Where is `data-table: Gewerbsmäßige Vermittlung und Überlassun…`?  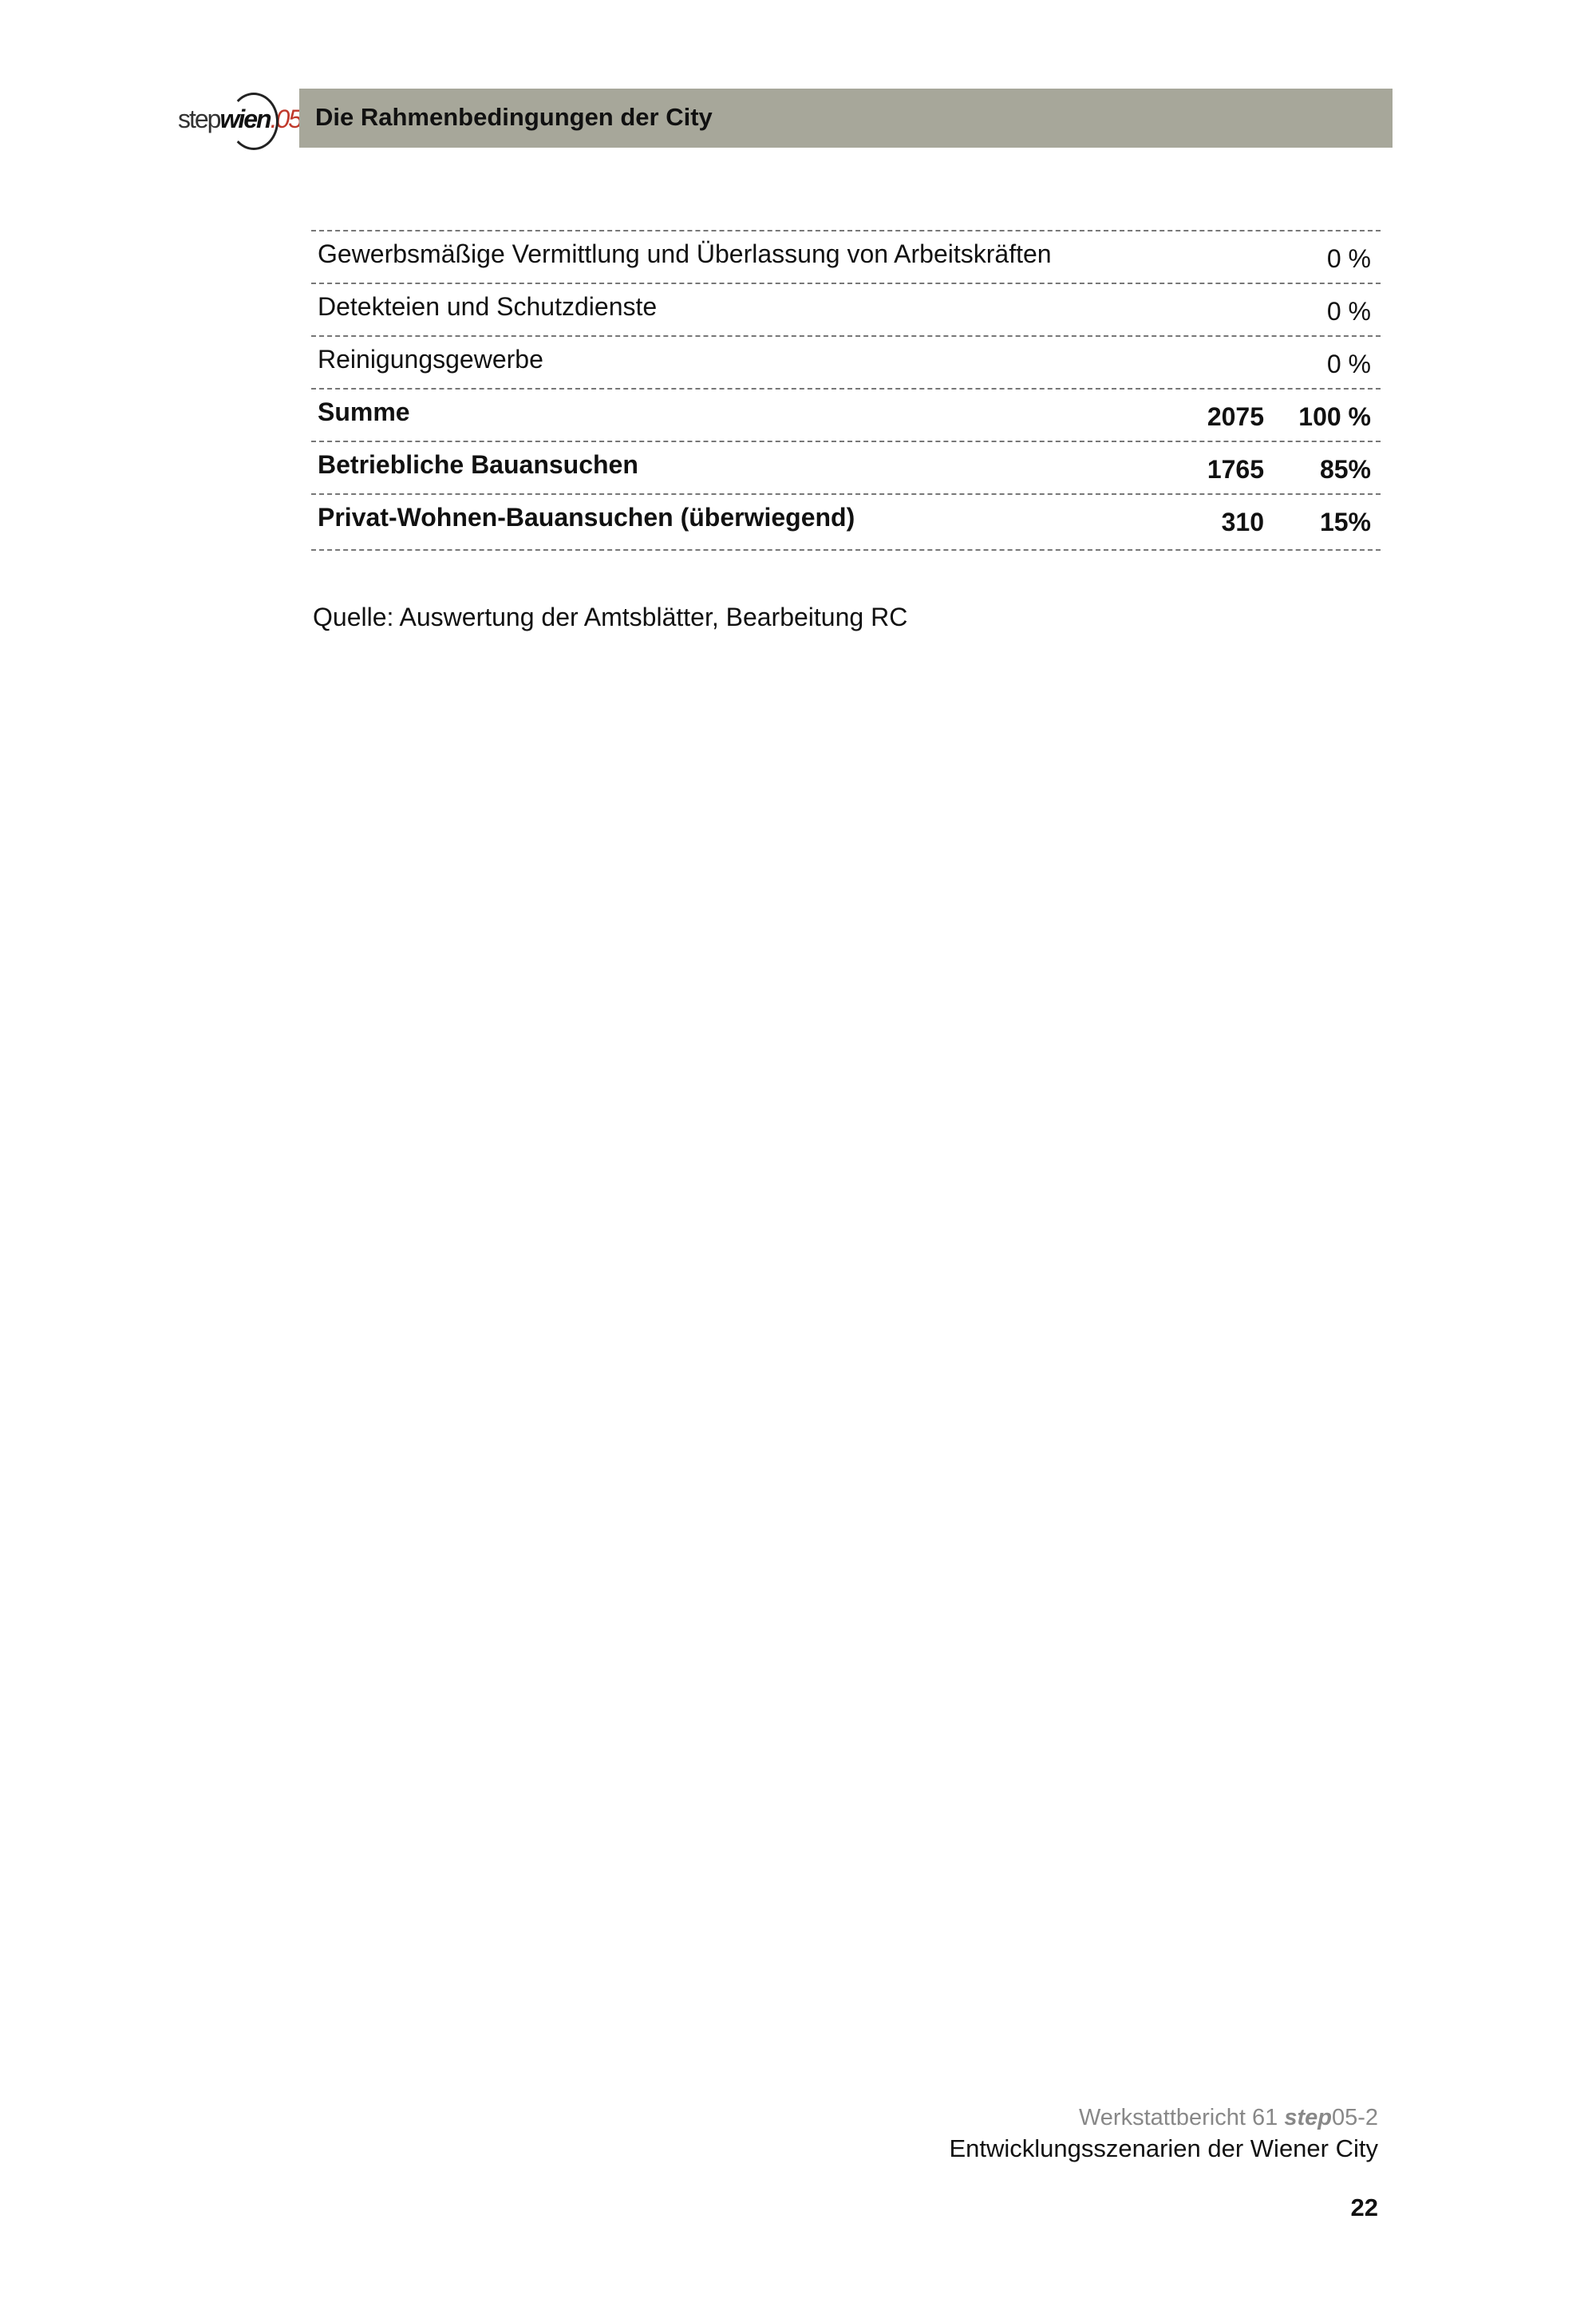 data-table: Gewerbsmäßige Vermittlung und Überlassun… is located at coordinates (846, 383).